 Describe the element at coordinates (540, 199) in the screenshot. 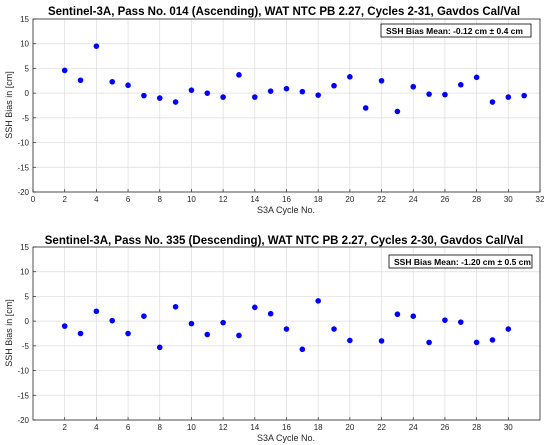

I see `x-tick-label: 32` at that location.